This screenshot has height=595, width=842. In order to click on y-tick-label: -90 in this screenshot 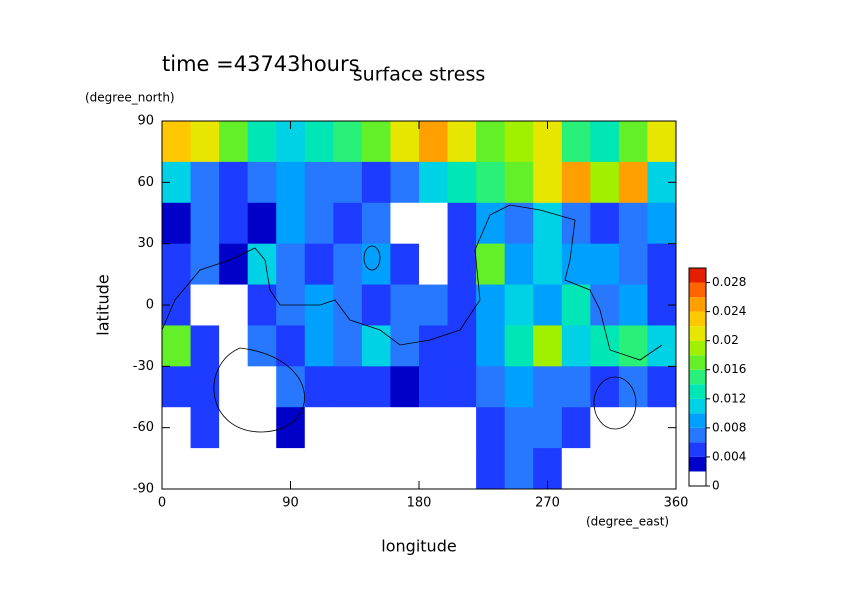, I will do `click(143, 489)`.